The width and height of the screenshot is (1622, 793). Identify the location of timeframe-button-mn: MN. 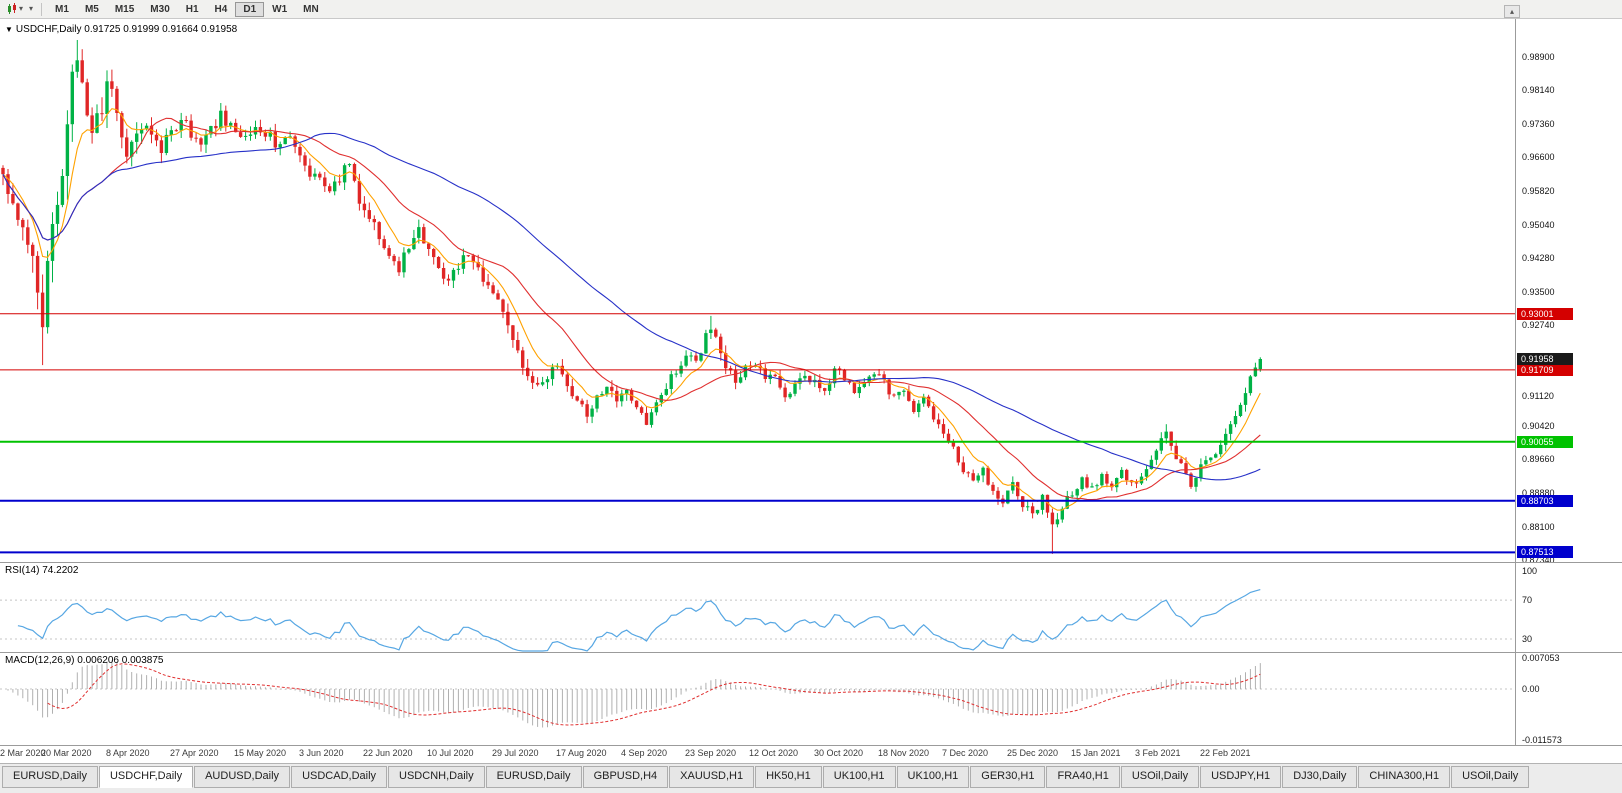
(311, 9).